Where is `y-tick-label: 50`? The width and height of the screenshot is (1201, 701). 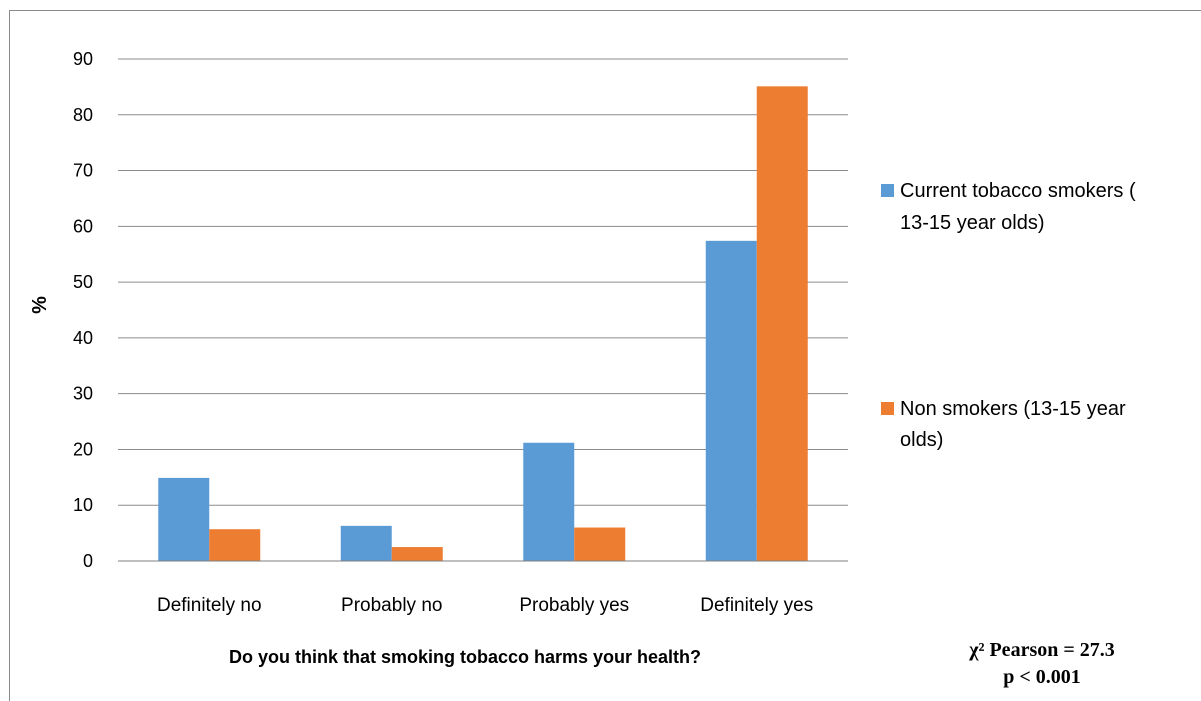 y-tick-label: 50 is located at coordinates (83, 282).